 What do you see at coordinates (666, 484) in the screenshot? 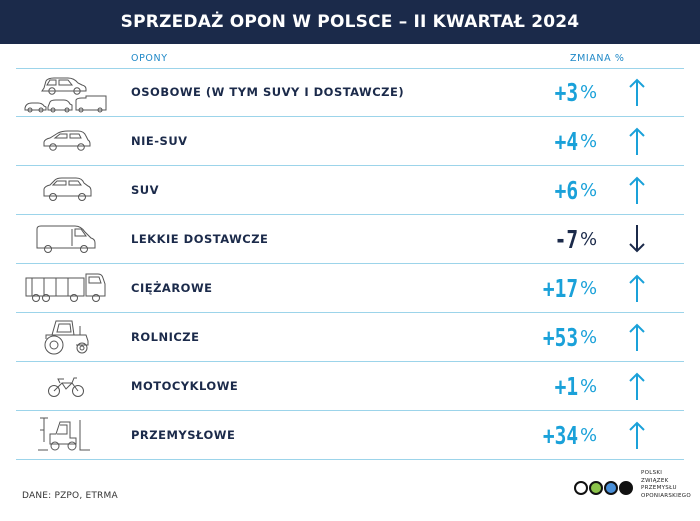
I see `logo-text: POLSKI ZWIĄZEK PRZEMYSŁU OPONIARSKIEGO` at bounding box center [666, 484].